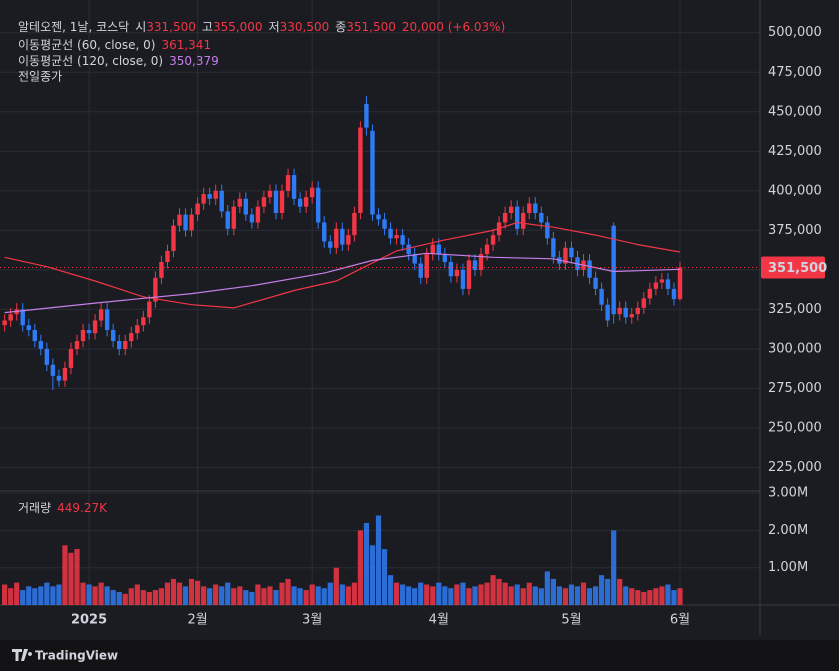 The image size is (839, 671). I want to click on open-label: 시, so click(140, 27).